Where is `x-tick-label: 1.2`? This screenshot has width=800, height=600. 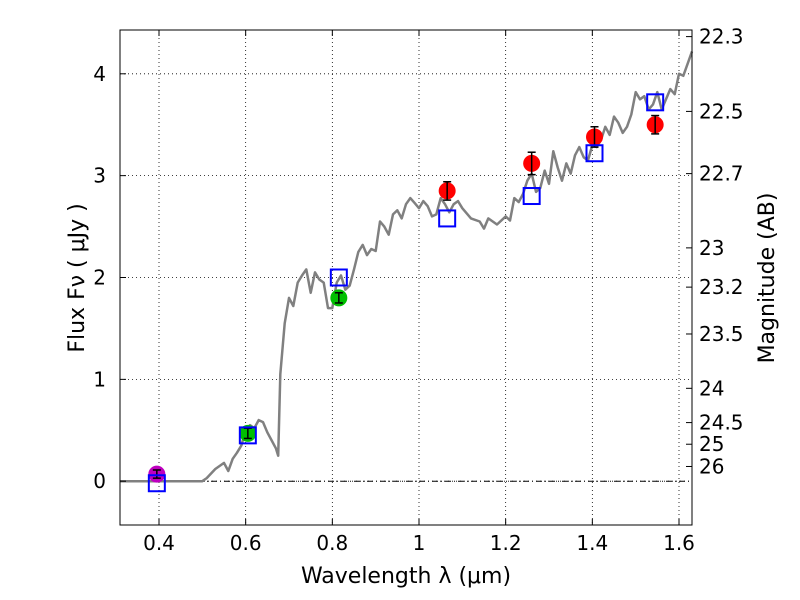 x-tick-label: 1.2 is located at coordinates (506, 543).